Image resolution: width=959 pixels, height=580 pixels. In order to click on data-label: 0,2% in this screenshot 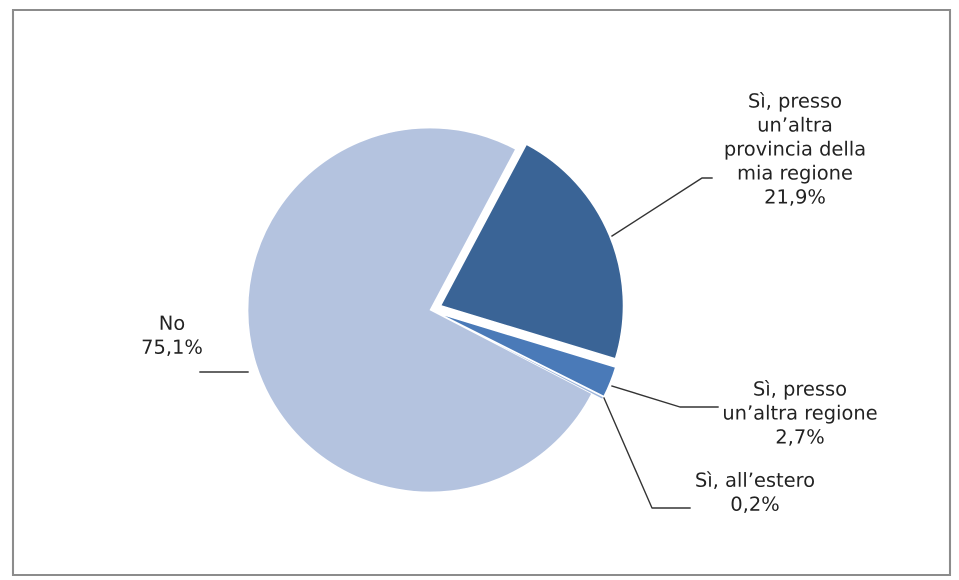, I will do `click(755, 505)`.